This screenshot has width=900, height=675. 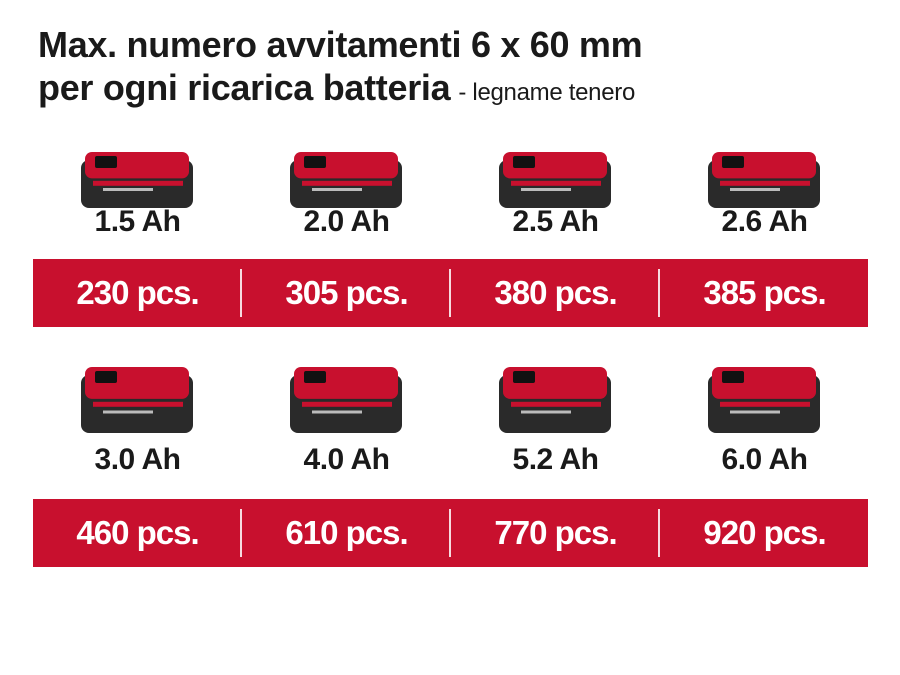 What do you see at coordinates (764, 532) in the screenshot?
I see `count-label: 920 pcs.` at bounding box center [764, 532].